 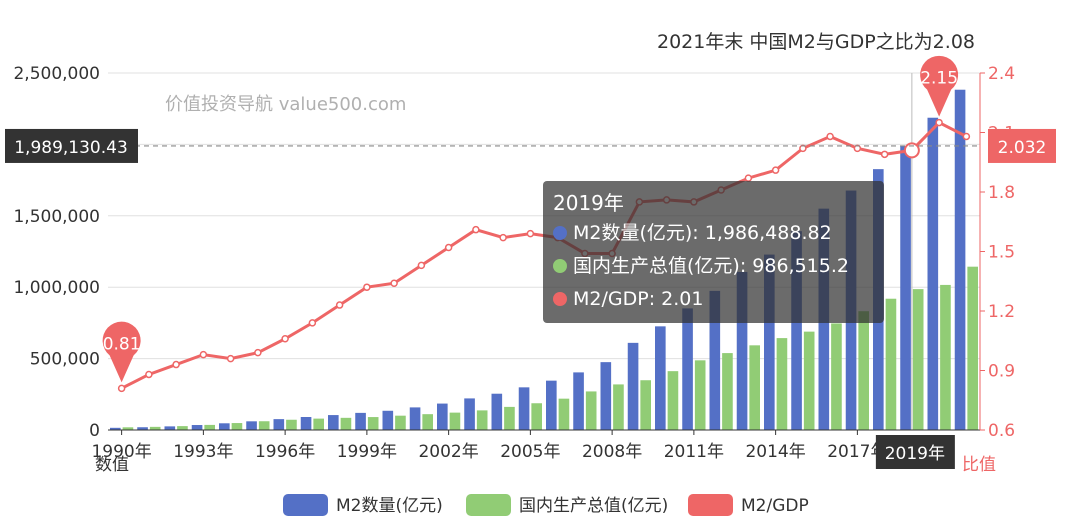 I want to click on x-tick-label: 1996年, so click(x=285, y=452).